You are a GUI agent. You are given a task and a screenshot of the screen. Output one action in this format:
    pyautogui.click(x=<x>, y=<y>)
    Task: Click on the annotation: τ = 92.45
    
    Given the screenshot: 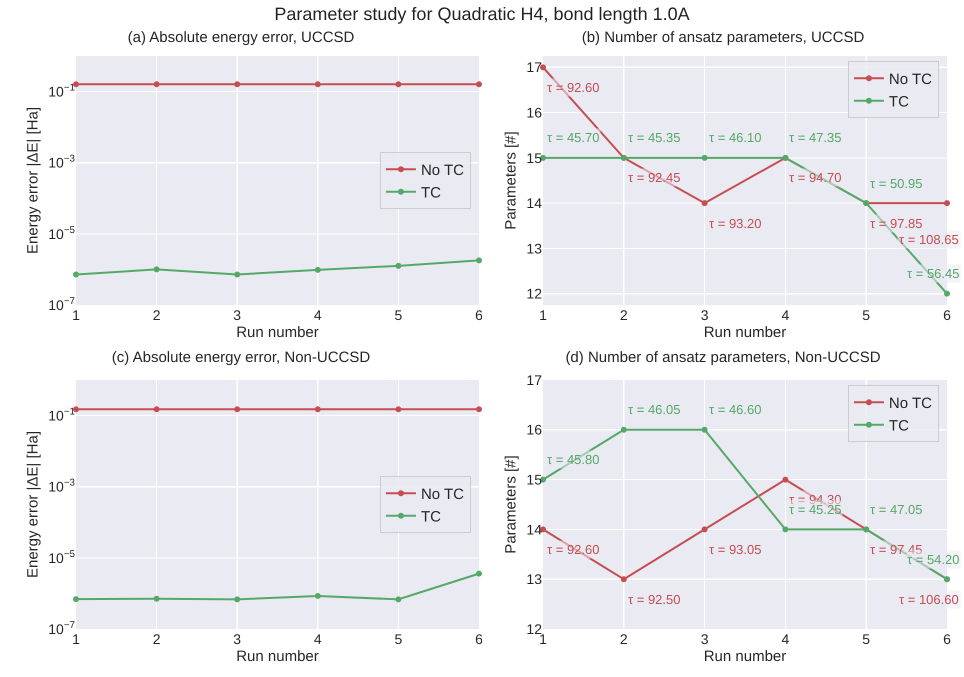 What is the action you would take?
    pyautogui.click(x=654, y=177)
    